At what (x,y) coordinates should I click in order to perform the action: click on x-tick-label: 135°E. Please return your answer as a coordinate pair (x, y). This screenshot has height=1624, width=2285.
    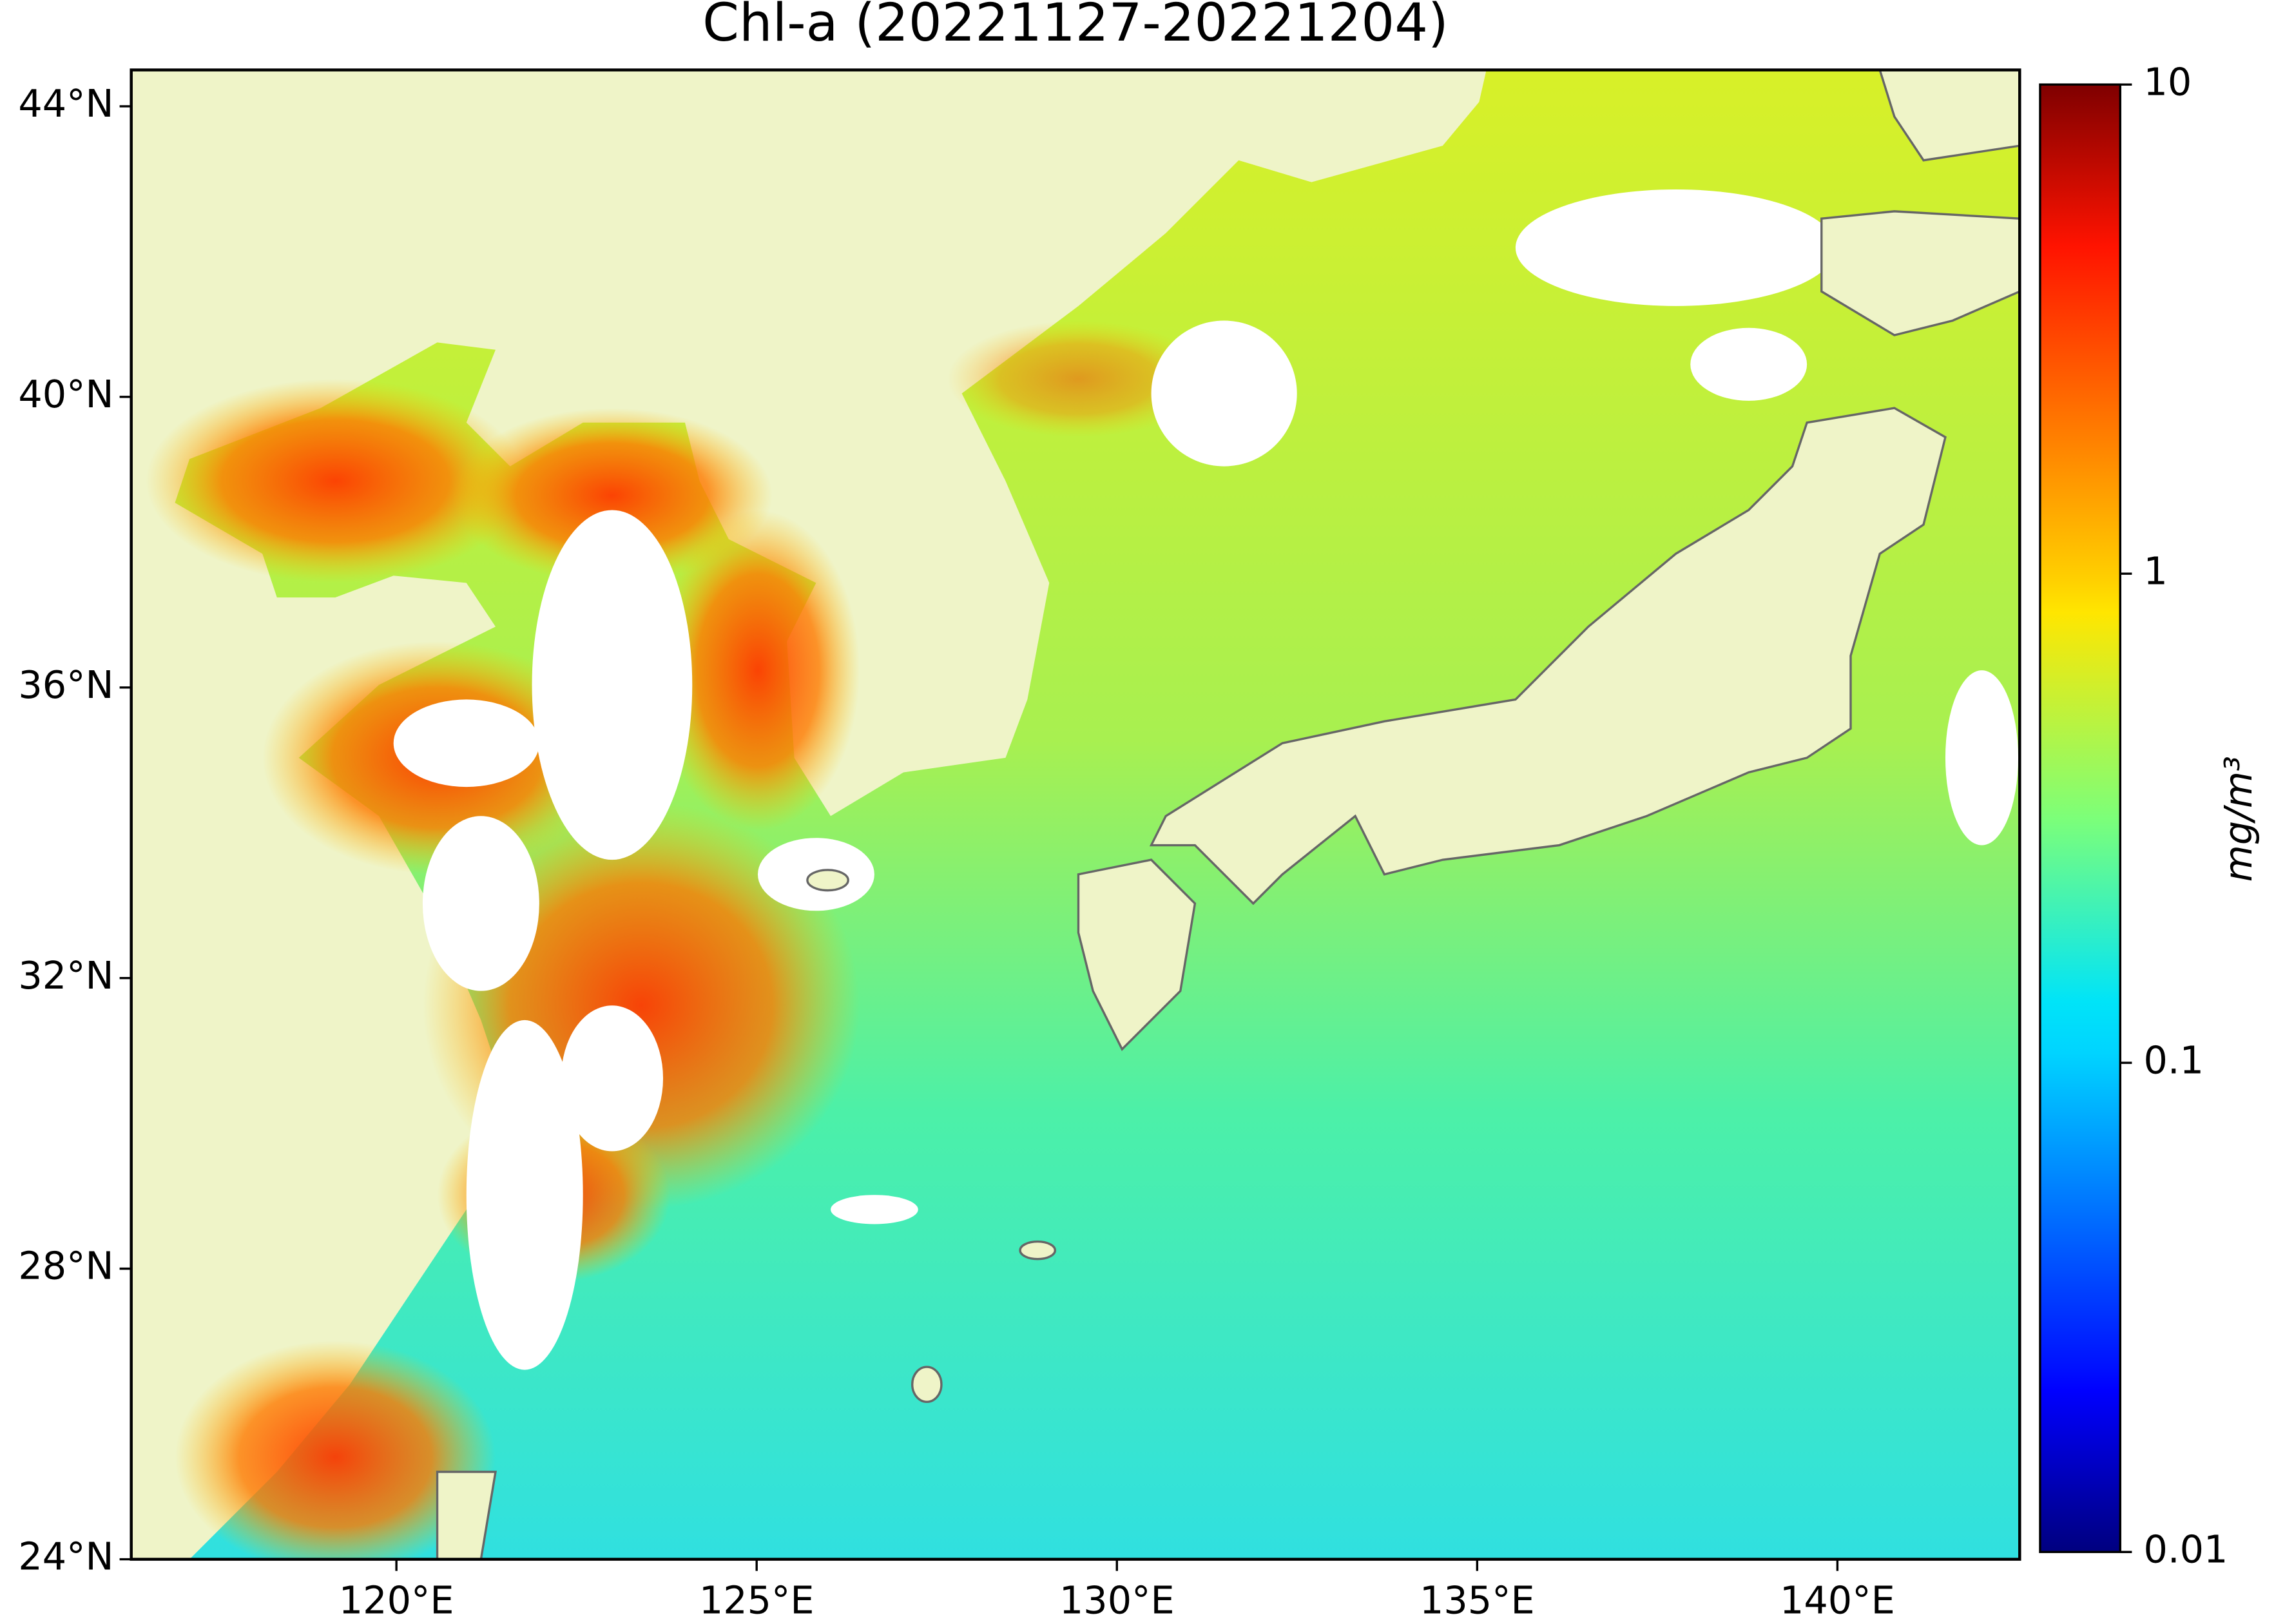
    Looking at the image, I should click on (1477, 1598).